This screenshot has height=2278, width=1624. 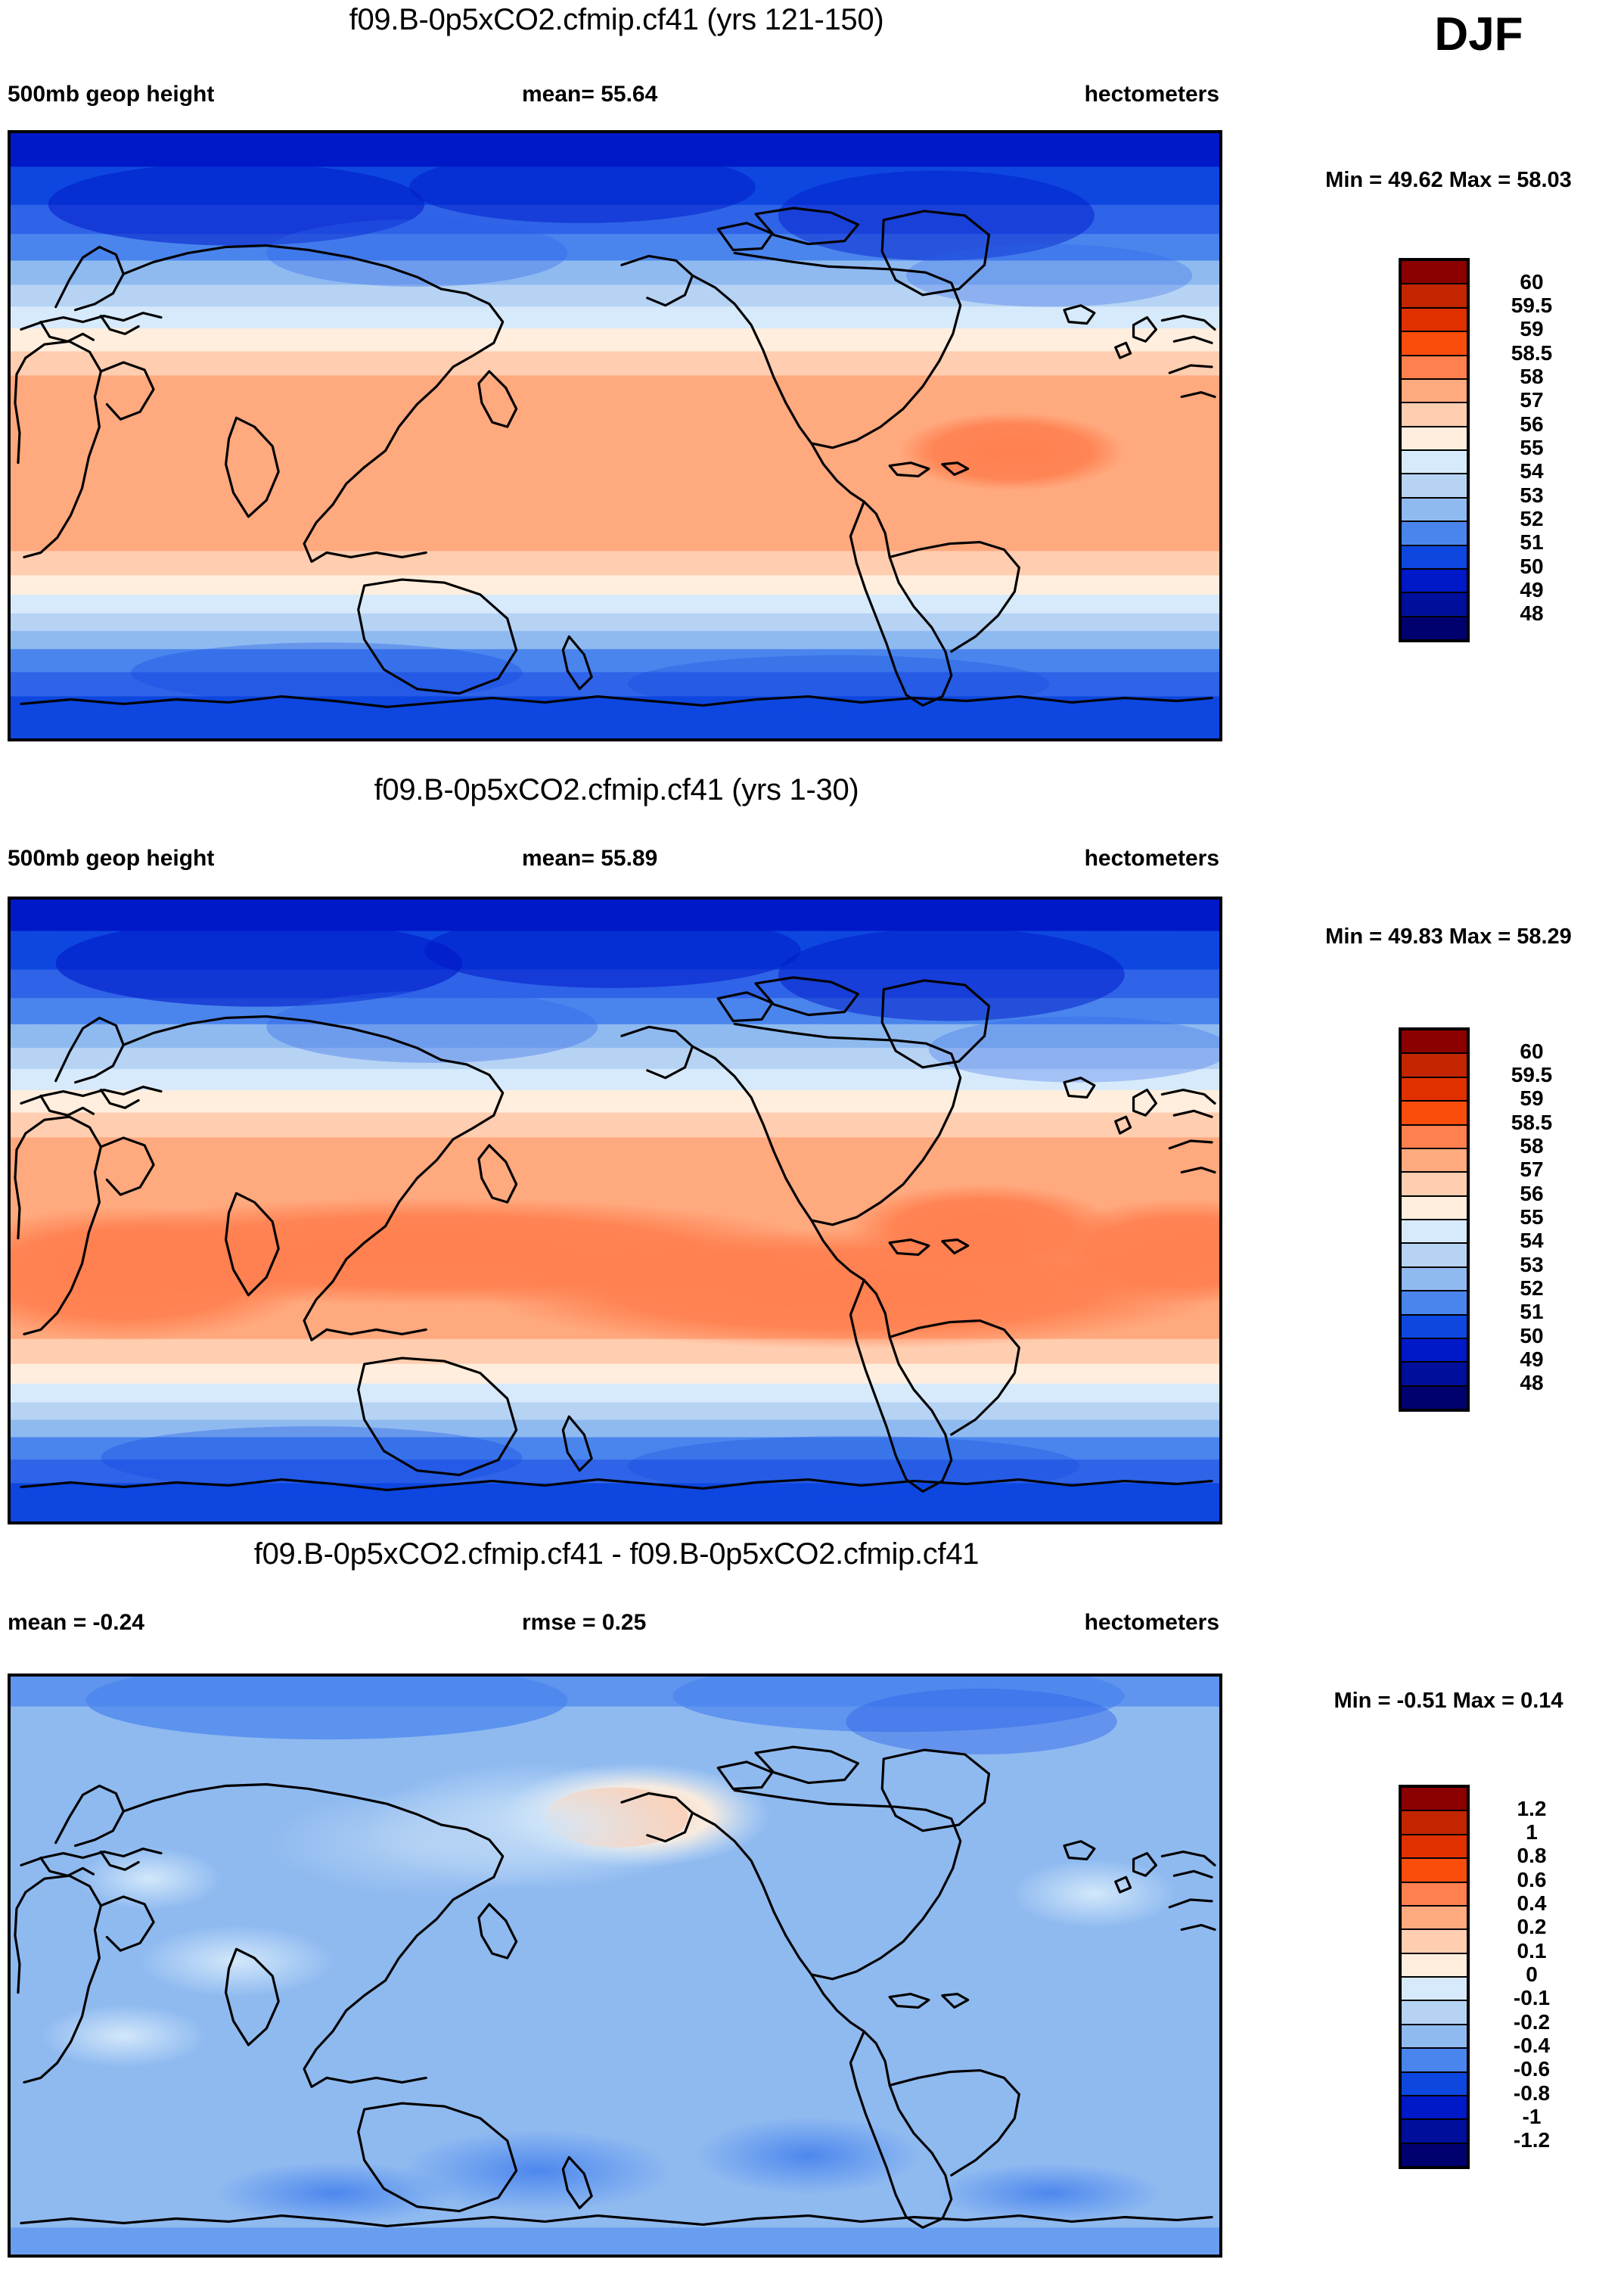 I want to click on colorbar-tick: 0.2, so click(x=1532, y=1927).